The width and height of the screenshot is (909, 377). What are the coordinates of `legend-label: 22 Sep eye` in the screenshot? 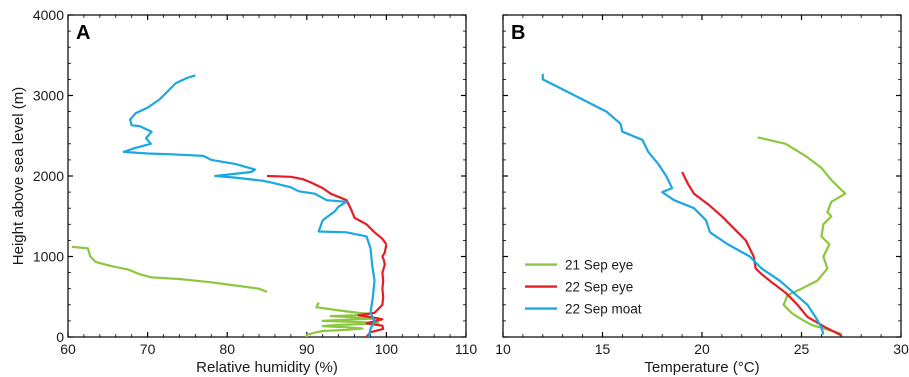 It's located at (599, 287).